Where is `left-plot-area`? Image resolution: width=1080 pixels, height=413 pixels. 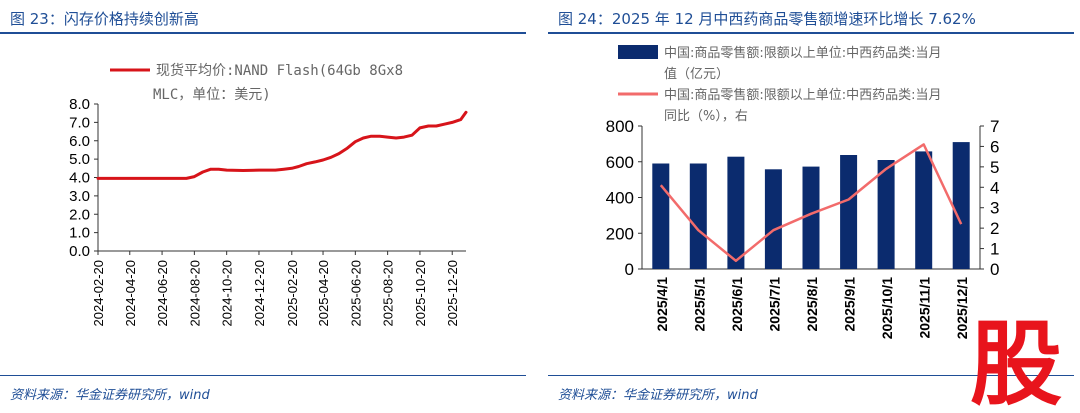 left-plot-area is located at coordinates (282, 145).